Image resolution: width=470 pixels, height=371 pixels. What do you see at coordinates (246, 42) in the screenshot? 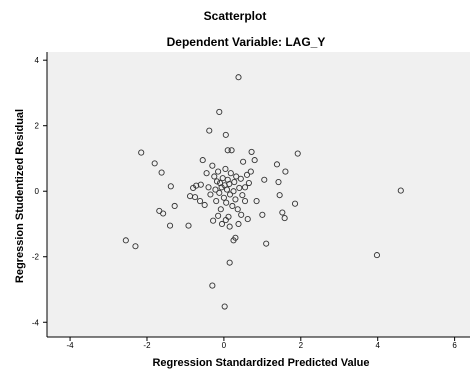
I see `chart-subtitle: Dependent Variable: LAG_Y` at bounding box center [246, 42].